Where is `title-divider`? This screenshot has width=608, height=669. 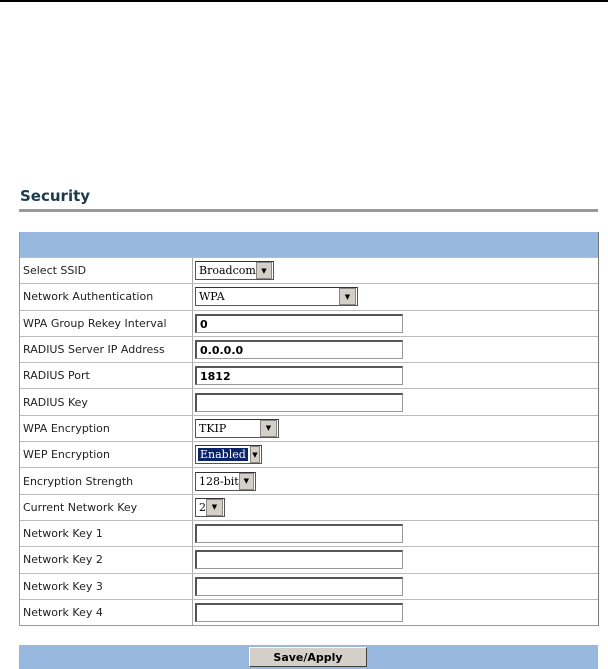 title-divider is located at coordinates (308, 210).